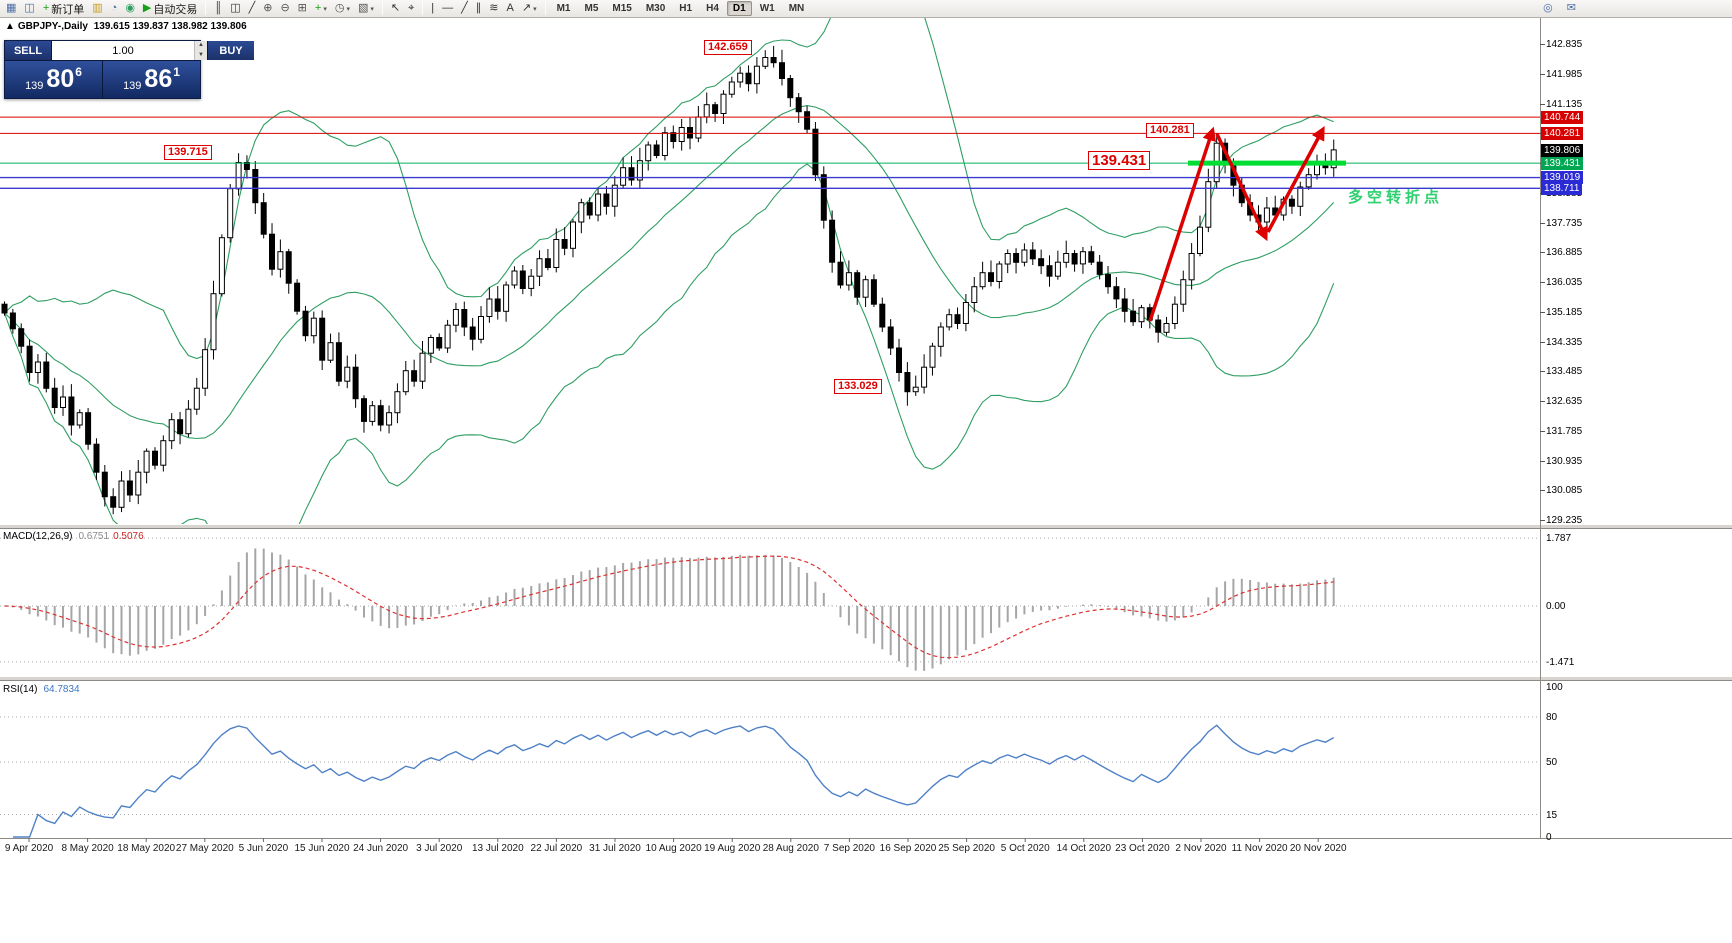  I want to click on timeframe-mn: MN, so click(797, 8).